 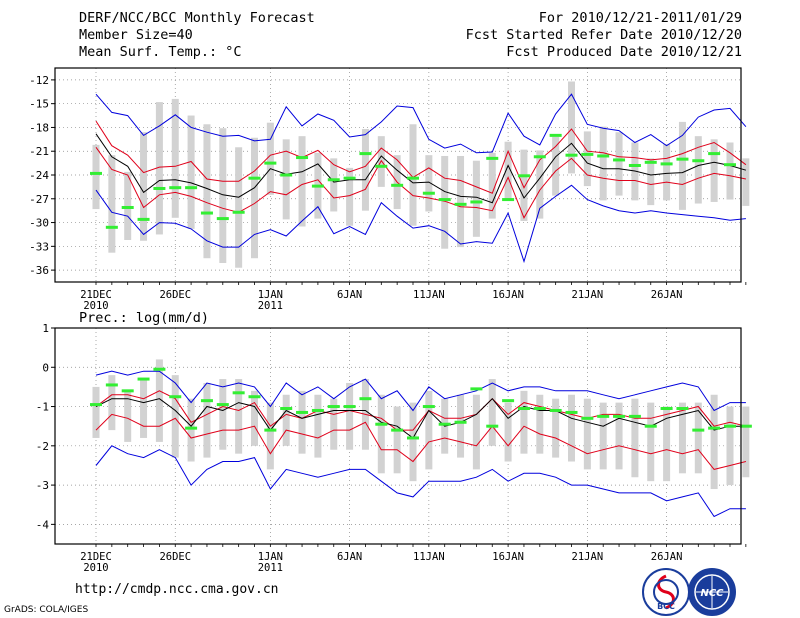 What do you see at coordinates (95, 306) in the screenshot?
I see `x-tick-sublabel: 2010` at bounding box center [95, 306].